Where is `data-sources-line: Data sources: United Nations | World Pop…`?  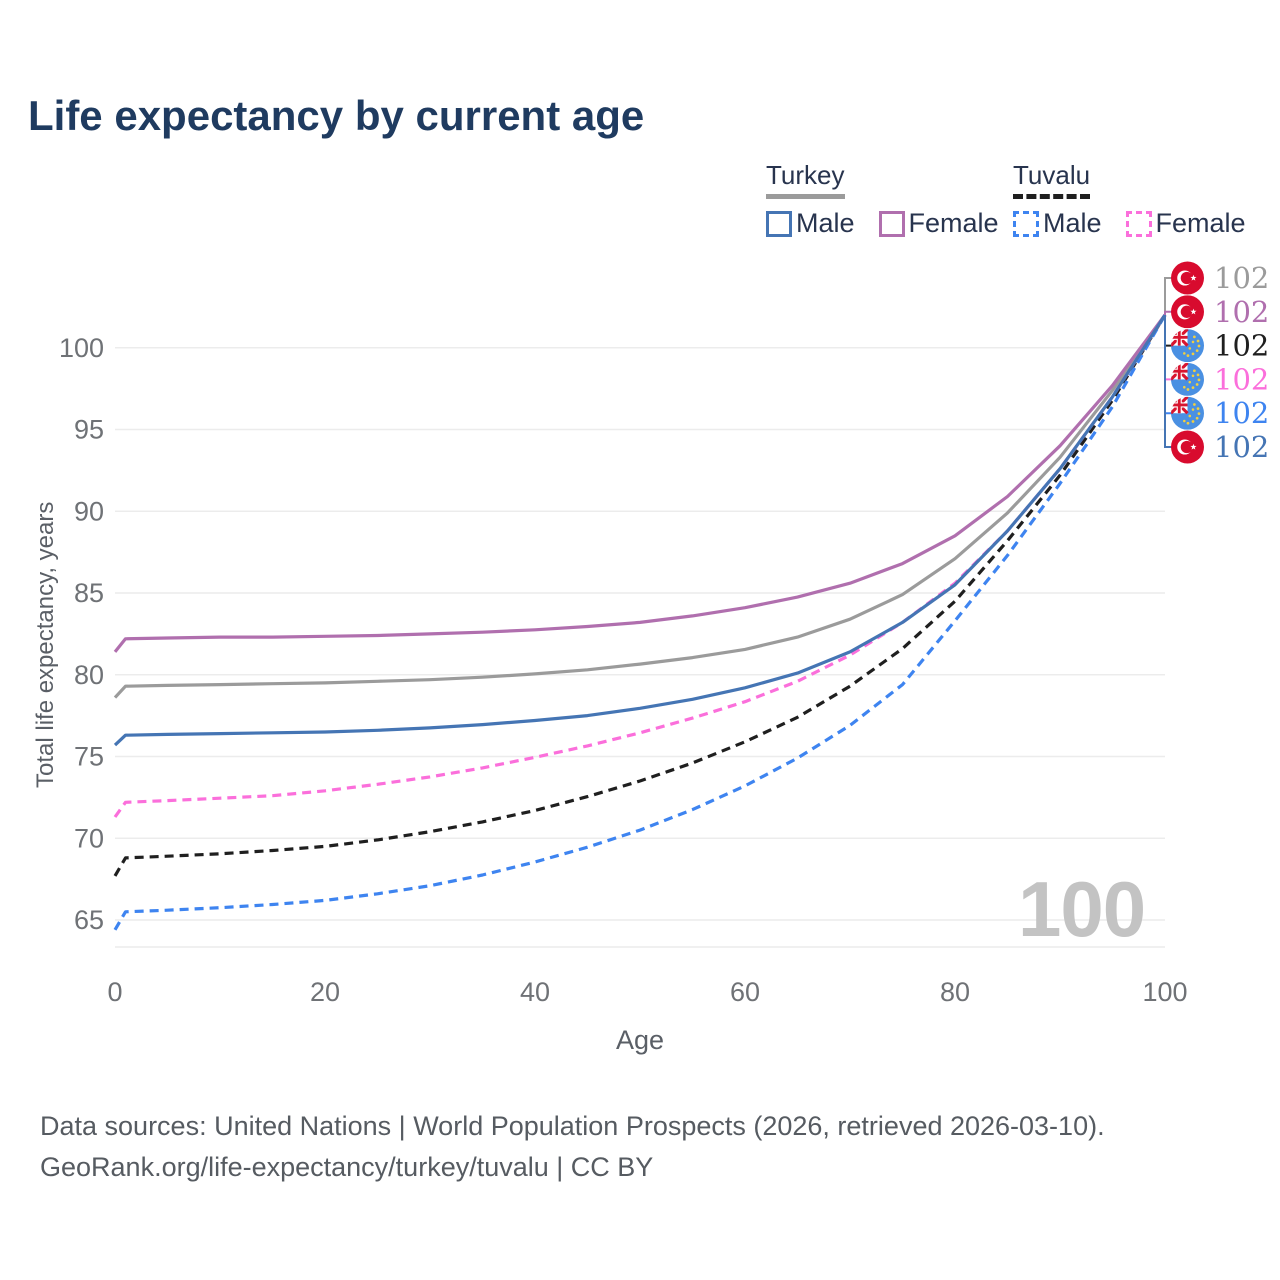 data-sources-line: Data sources: United Nations | World Pop… is located at coordinates (572, 1126).